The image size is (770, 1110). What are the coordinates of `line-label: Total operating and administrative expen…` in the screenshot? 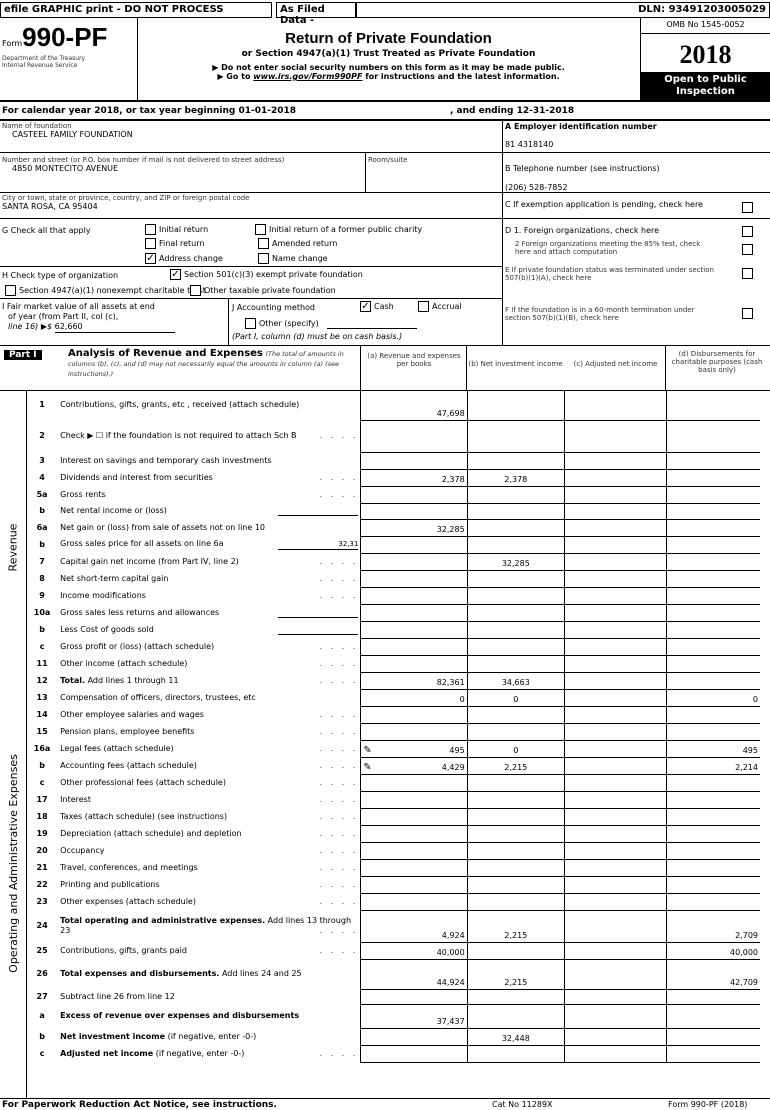 It's located at (209, 926).